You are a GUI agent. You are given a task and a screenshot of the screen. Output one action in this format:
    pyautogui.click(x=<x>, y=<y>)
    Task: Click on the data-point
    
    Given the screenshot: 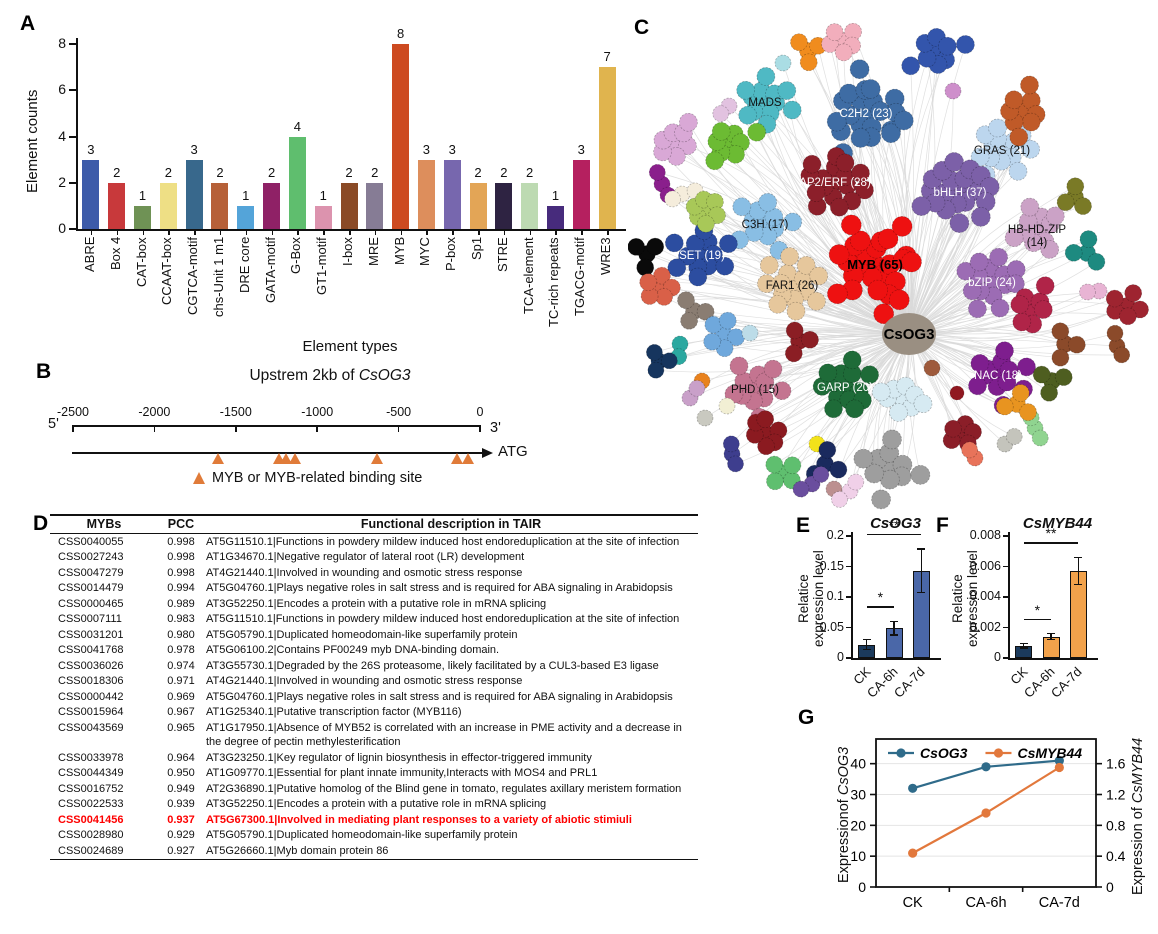 What is the action you would take?
    pyautogui.click(x=986, y=813)
    